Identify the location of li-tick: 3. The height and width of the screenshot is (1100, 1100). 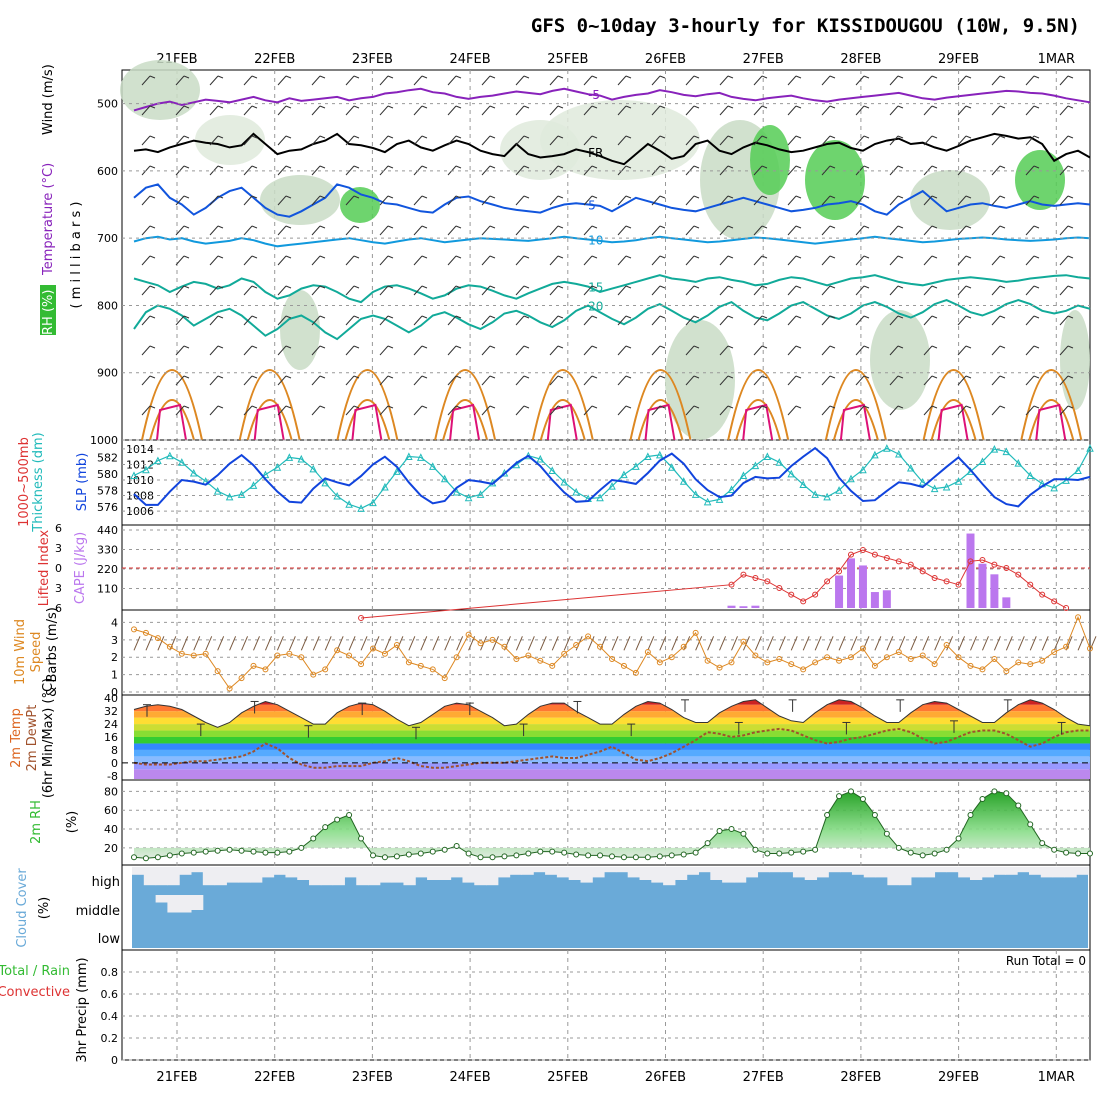
(58, 548).